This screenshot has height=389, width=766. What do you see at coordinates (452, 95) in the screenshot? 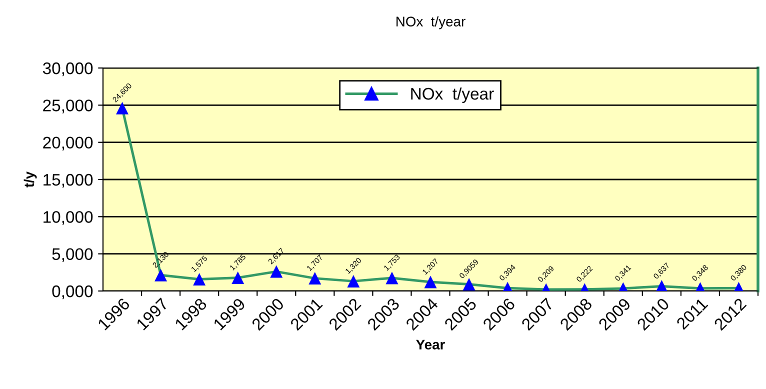
I see `legend-label: NOx t/year` at bounding box center [452, 95].